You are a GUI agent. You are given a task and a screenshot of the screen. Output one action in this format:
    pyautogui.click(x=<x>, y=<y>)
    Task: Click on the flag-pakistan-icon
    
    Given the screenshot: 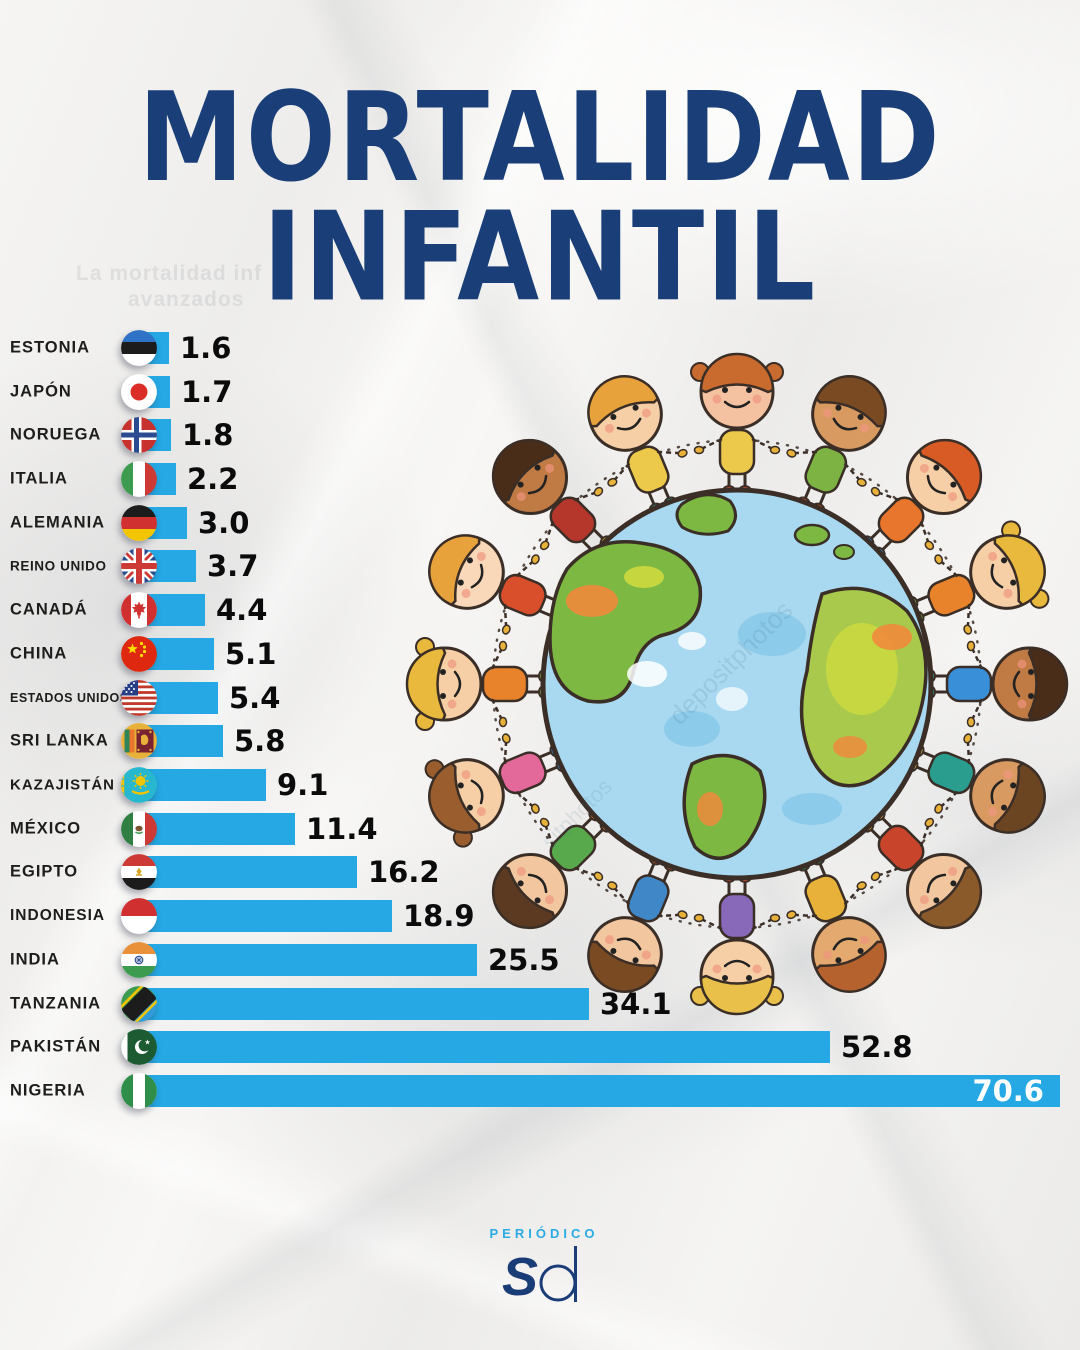 What is the action you would take?
    pyautogui.click(x=139, y=1047)
    